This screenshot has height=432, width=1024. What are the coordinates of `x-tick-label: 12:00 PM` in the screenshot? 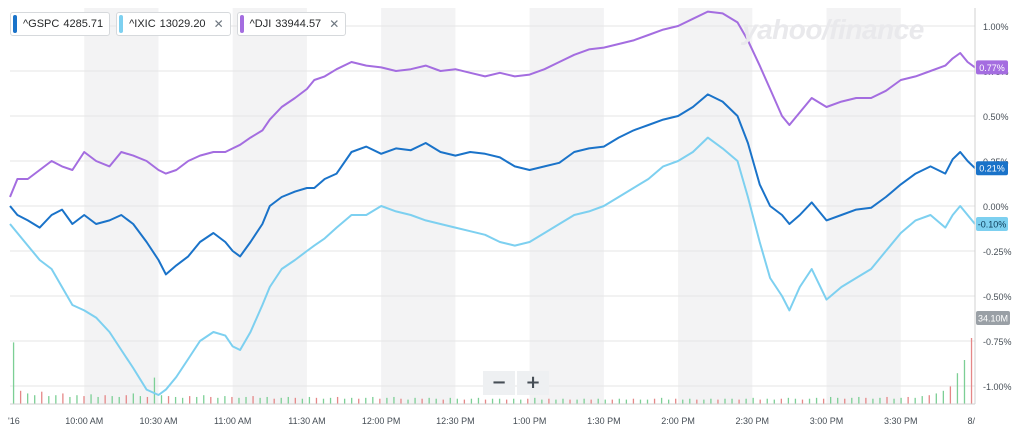 It's located at (381, 421).